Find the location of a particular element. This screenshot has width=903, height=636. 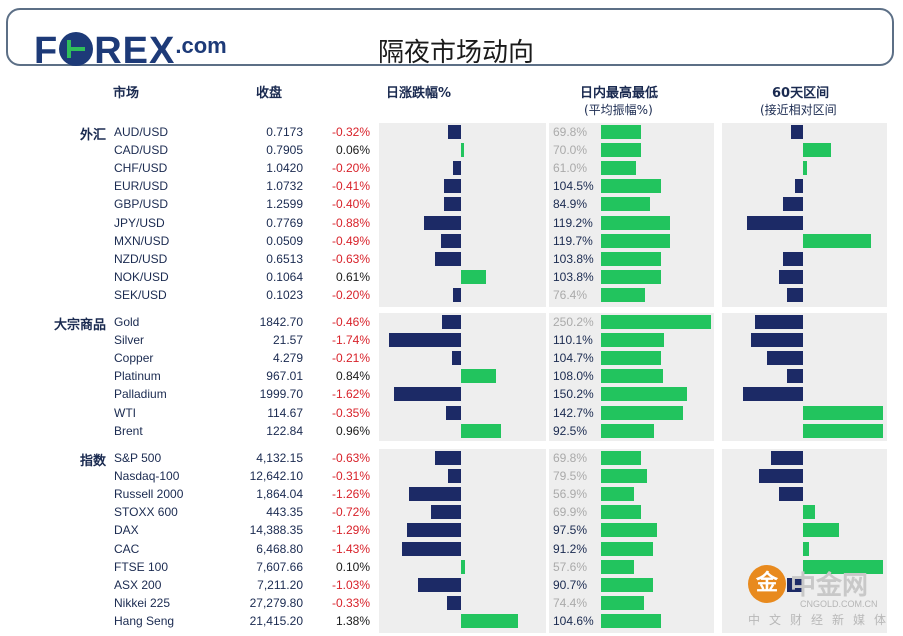

instrument-name: NOK/USD is located at coordinates (141, 276).